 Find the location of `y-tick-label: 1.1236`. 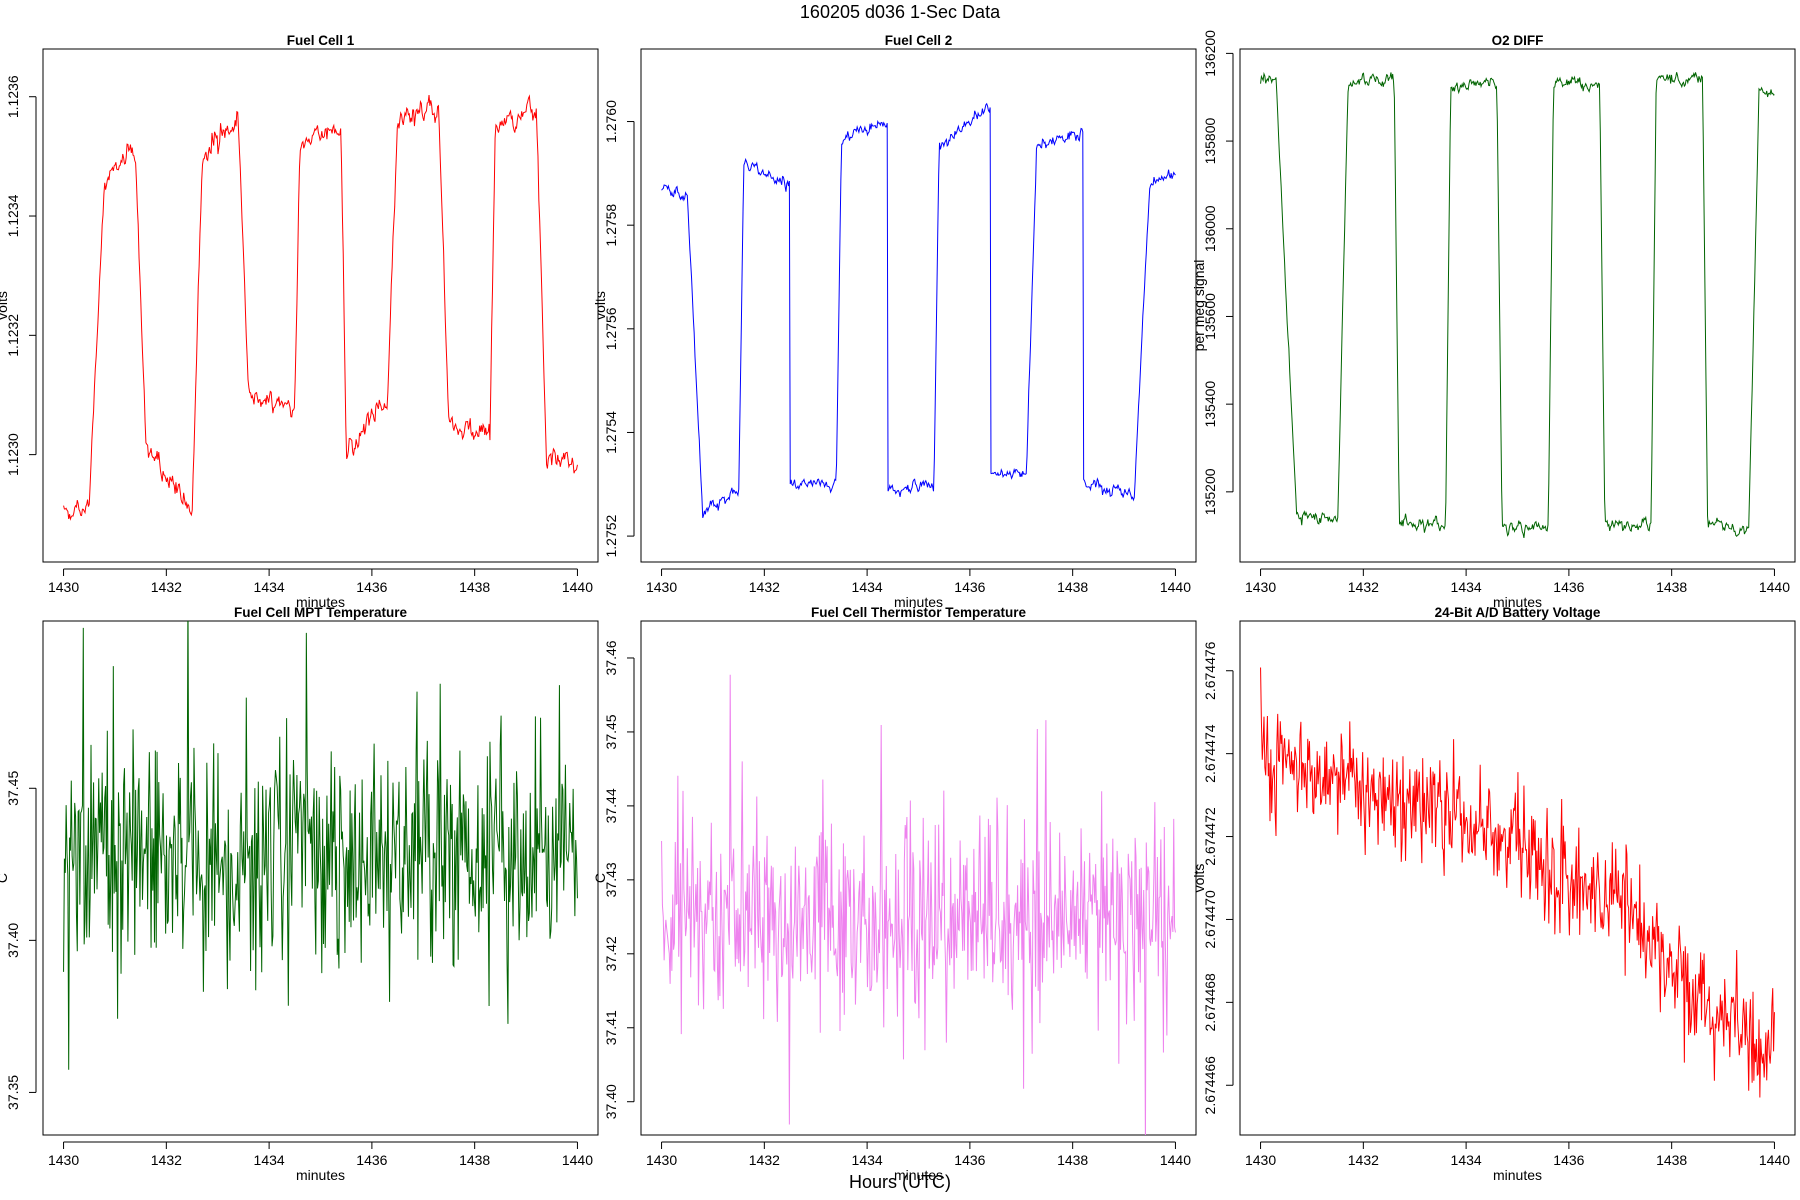

y-tick-label: 1.1236 is located at coordinates (13, 96).